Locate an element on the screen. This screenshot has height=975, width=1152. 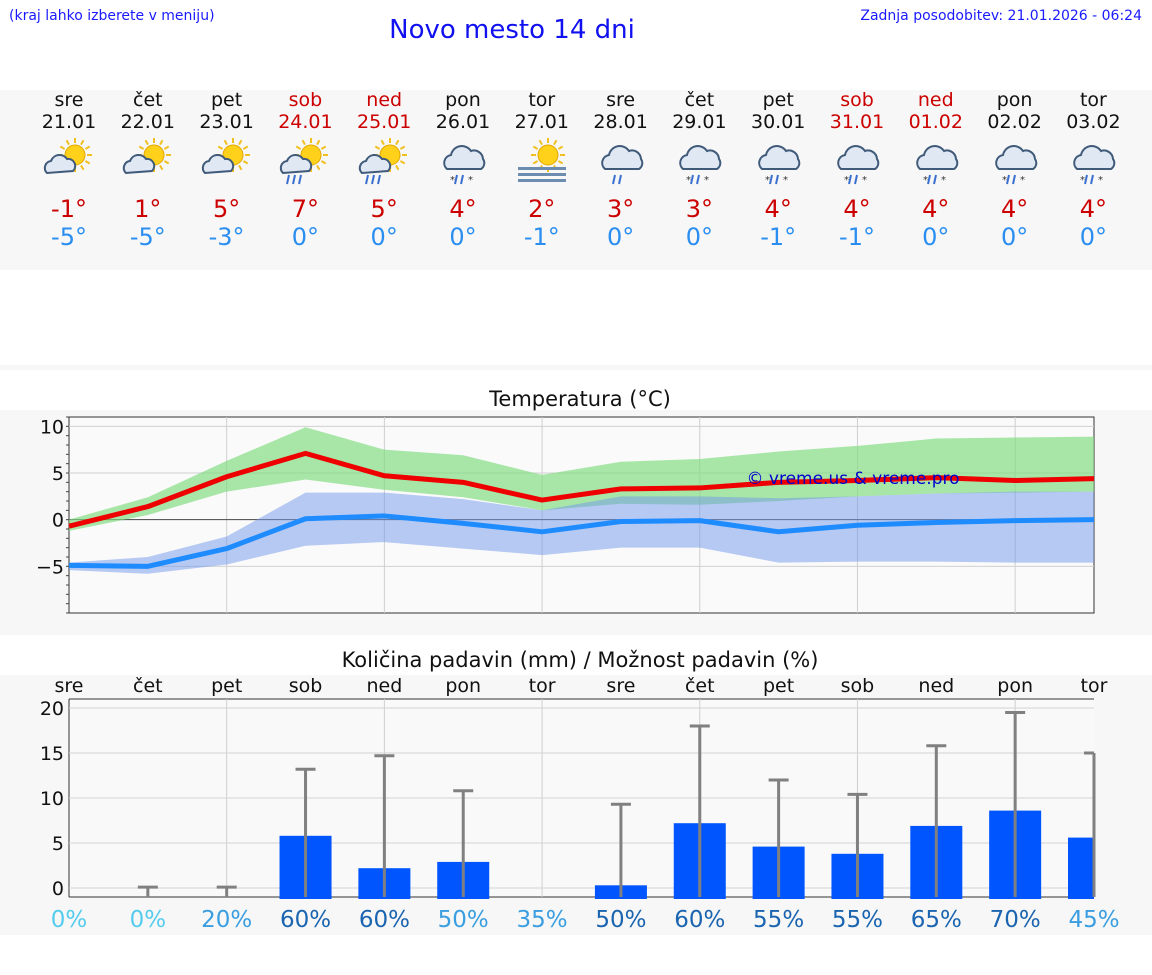
day-column: sre 21.01 -1° -5° is located at coordinates (69, 170).